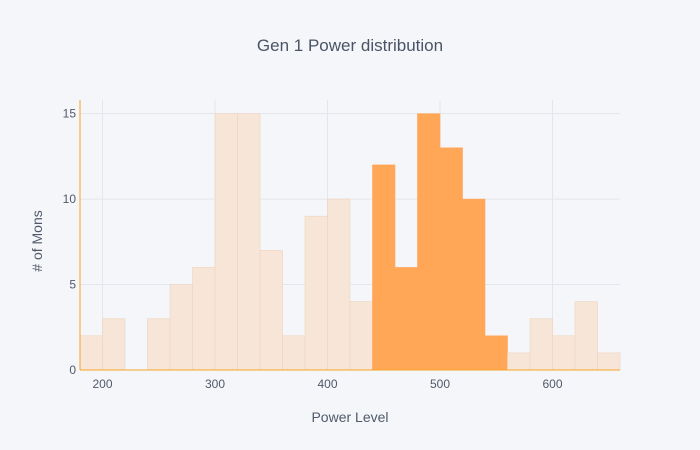  What do you see at coordinates (37, 240) in the screenshot?
I see `y-axis-title: # of Mons` at bounding box center [37, 240].